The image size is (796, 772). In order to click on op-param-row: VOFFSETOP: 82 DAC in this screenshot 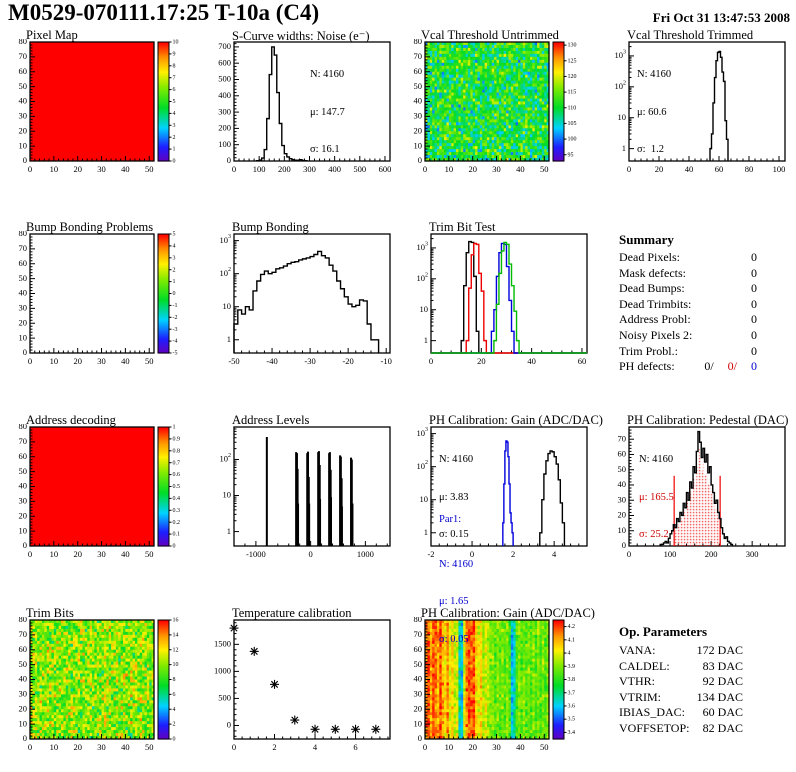, I will do `click(681, 729)`.